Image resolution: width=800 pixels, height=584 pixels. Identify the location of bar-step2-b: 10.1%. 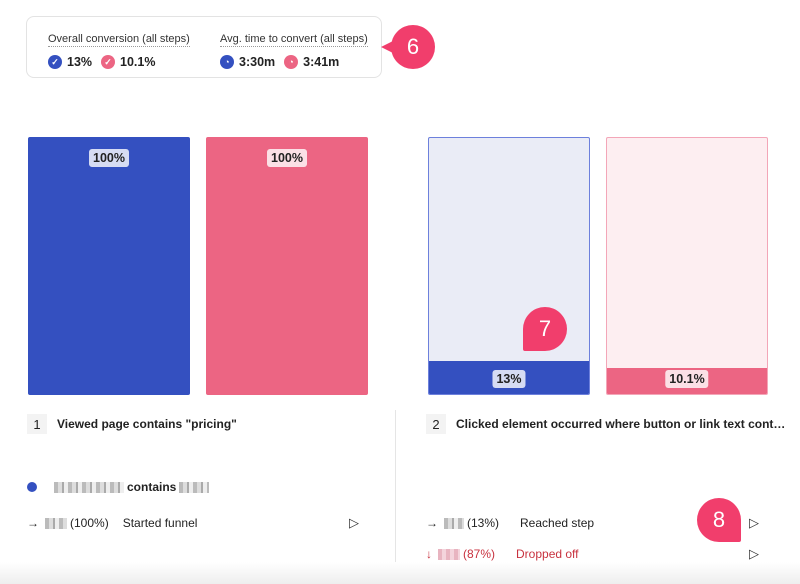
(687, 266).